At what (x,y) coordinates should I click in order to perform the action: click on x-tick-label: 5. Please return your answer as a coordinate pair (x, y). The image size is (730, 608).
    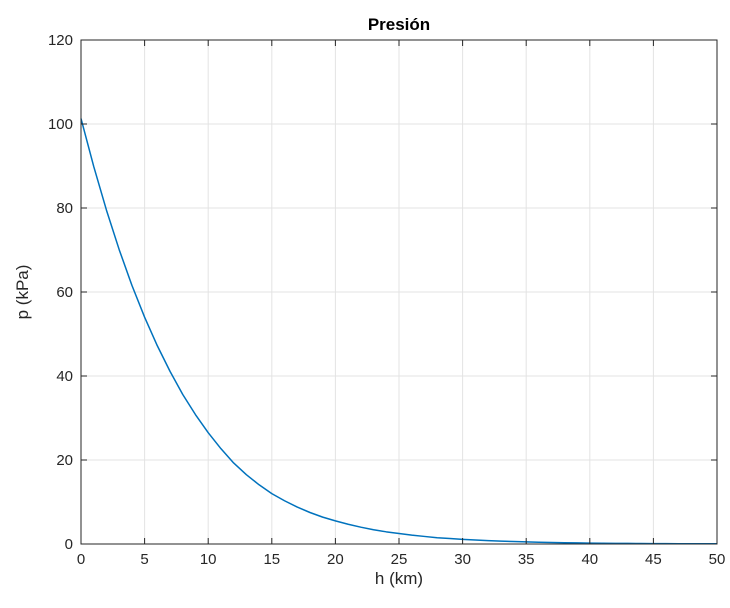
    Looking at the image, I should click on (144, 559).